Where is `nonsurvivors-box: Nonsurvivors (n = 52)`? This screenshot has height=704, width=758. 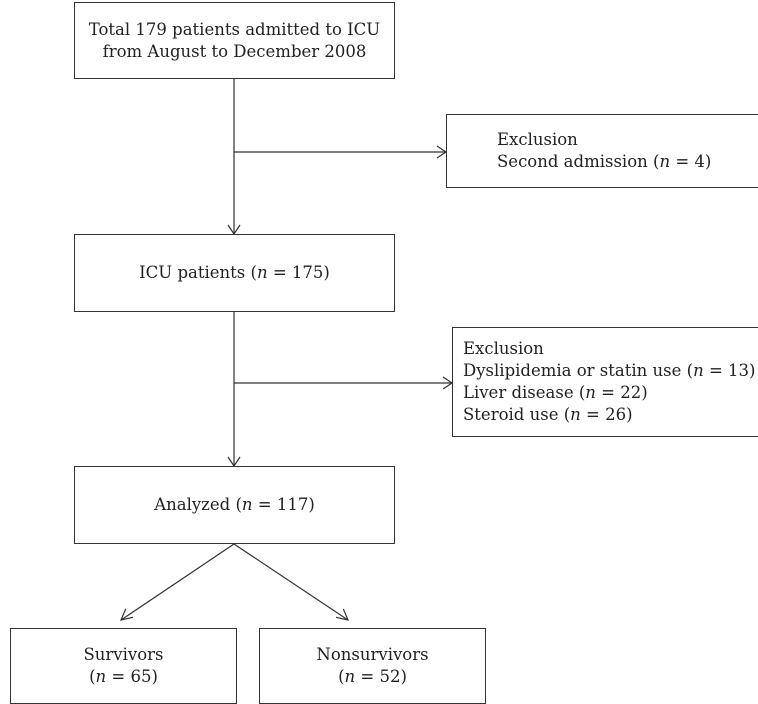 nonsurvivors-box: Nonsurvivors (n = 52) is located at coordinates (372, 666).